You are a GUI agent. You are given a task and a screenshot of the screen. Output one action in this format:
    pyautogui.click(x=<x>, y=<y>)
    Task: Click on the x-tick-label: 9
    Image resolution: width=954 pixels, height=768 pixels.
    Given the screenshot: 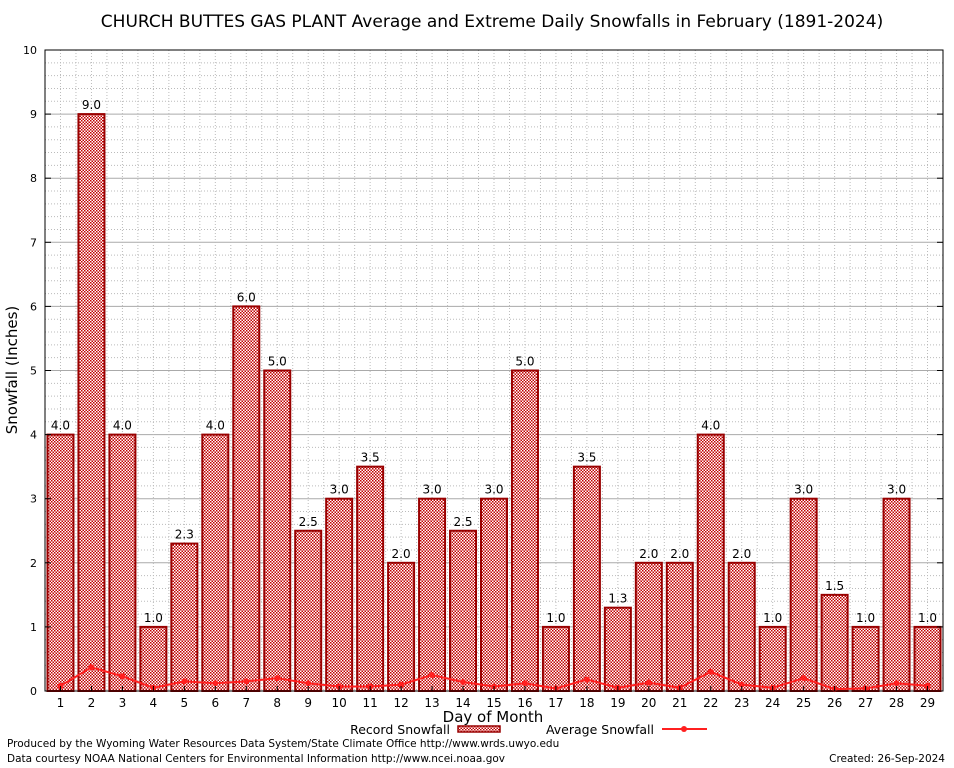 What is the action you would take?
    pyautogui.click(x=308, y=703)
    